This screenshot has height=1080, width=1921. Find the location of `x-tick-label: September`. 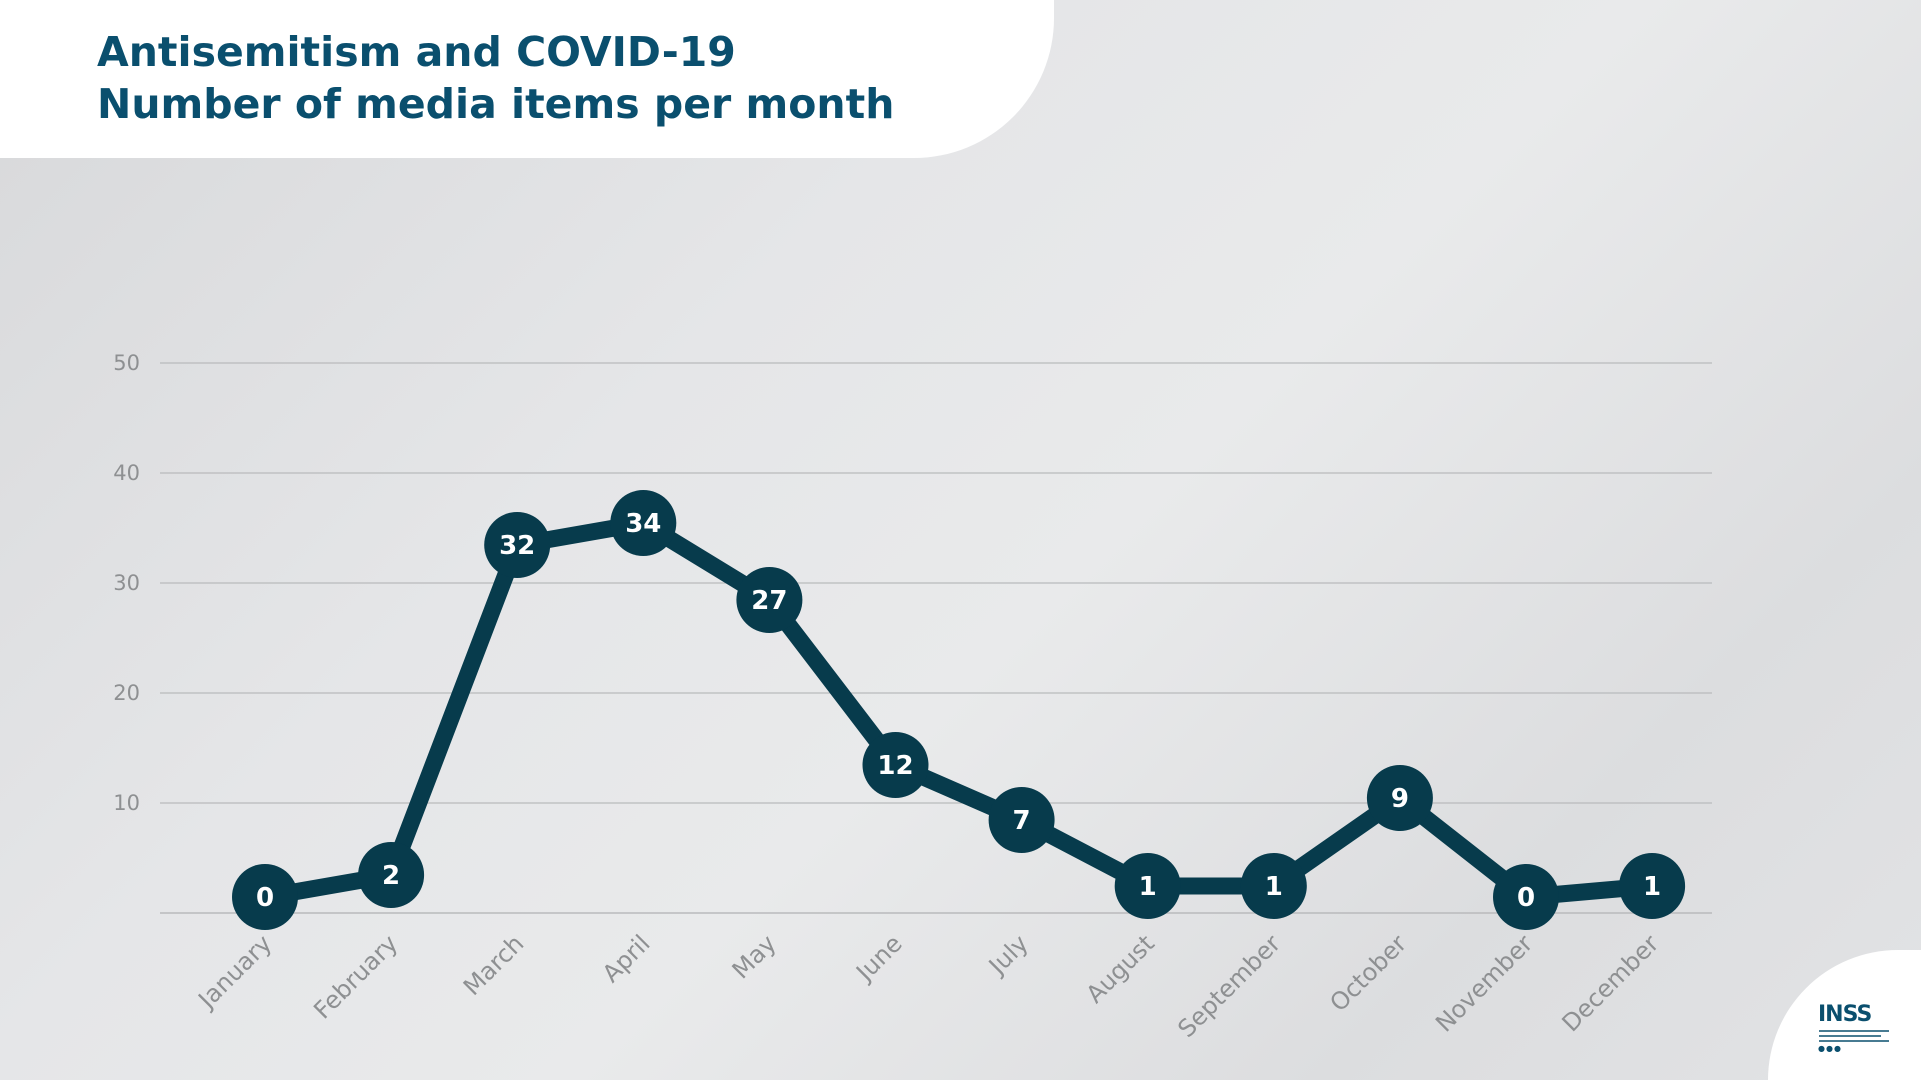

x-tick-label: September is located at coordinates (1229, 986).